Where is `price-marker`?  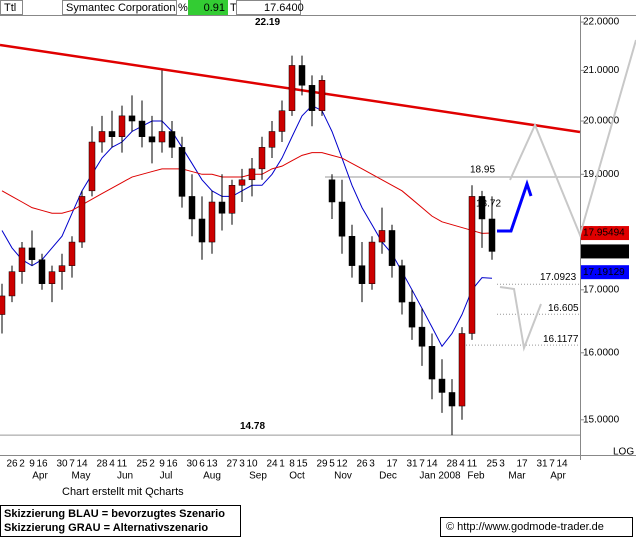 price-marker is located at coordinates (605, 272).